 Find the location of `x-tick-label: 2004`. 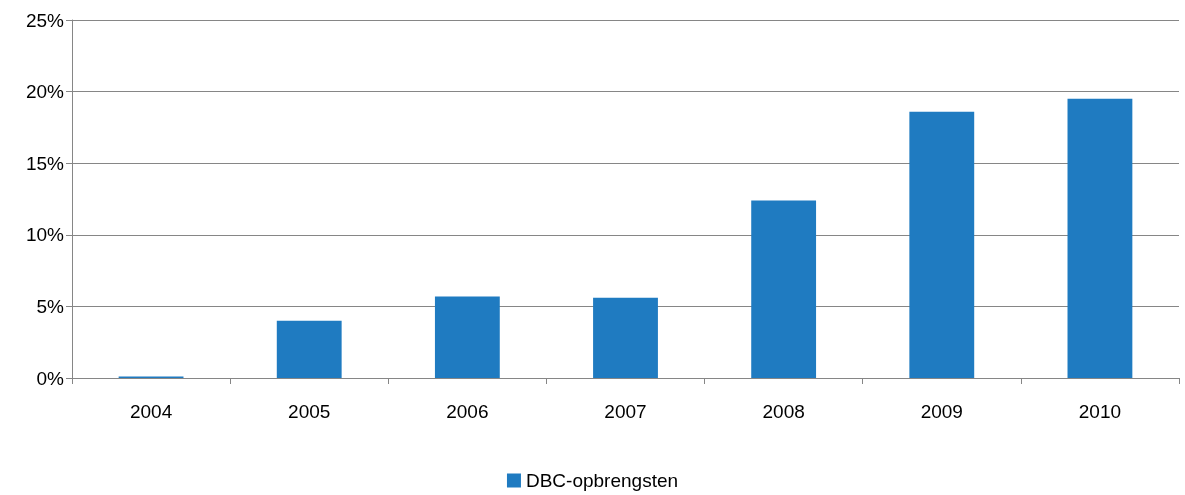

x-tick-label: 2004 is located at coordinates (151, 411).